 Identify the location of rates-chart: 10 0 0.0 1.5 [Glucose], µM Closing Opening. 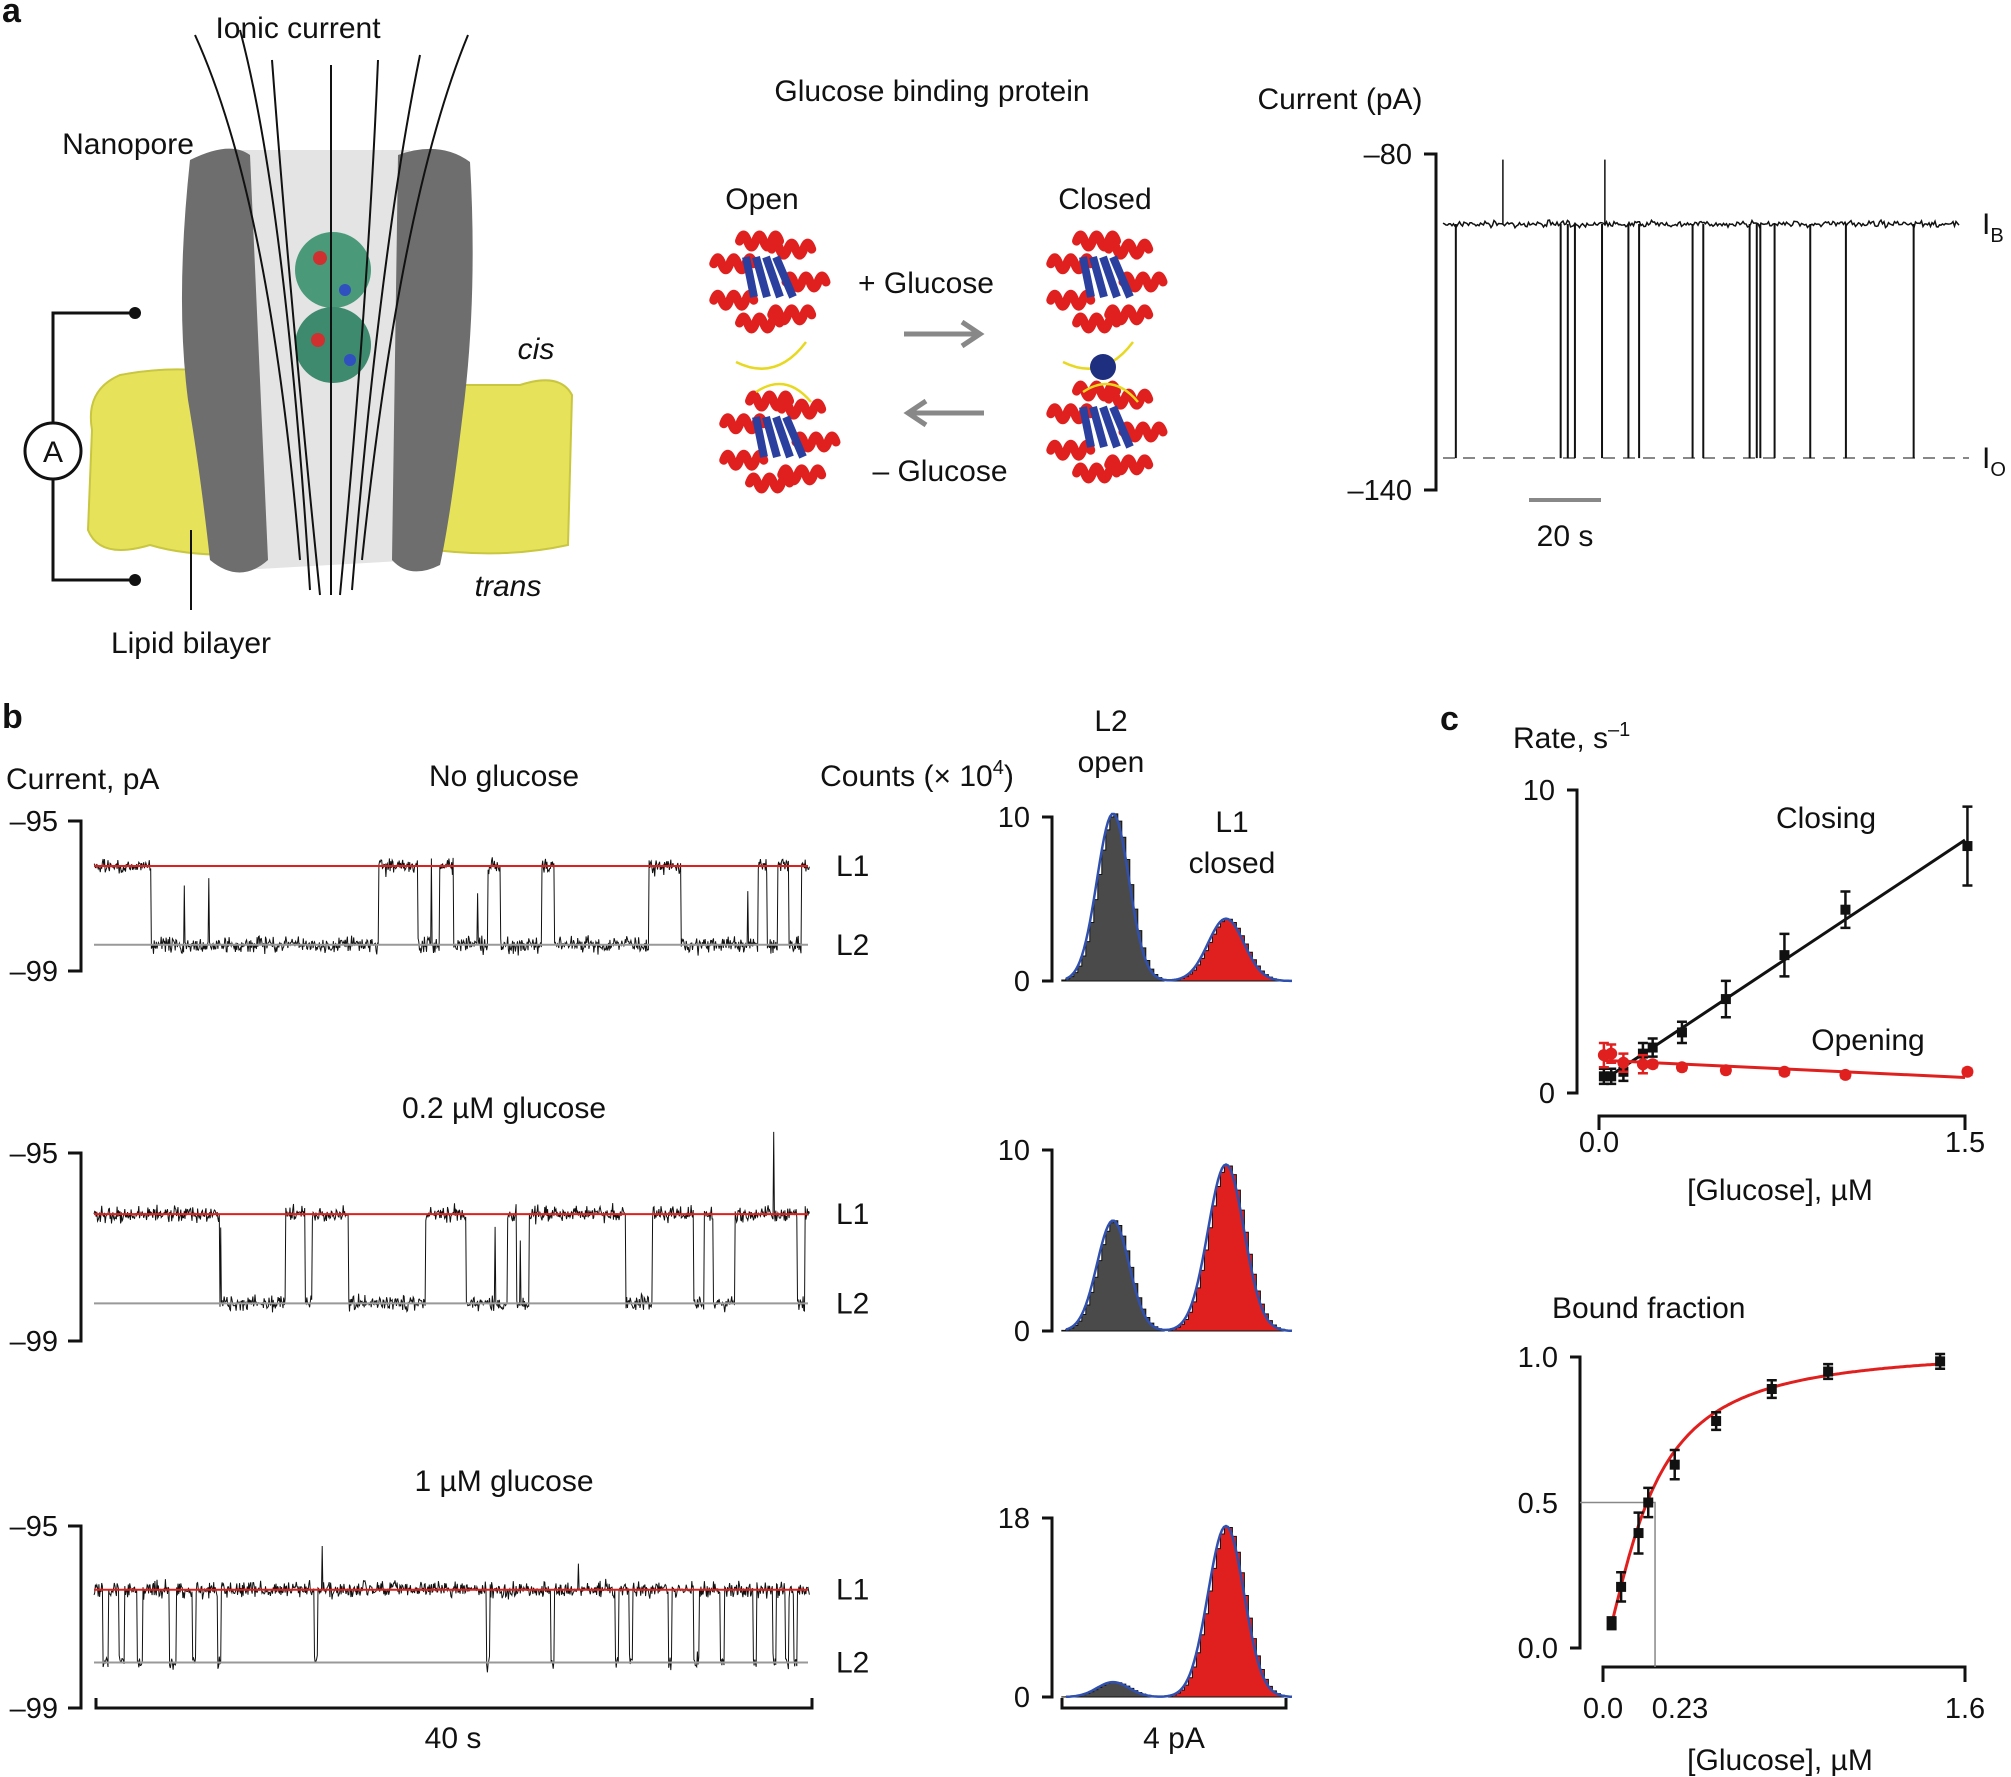
(1754, 991).